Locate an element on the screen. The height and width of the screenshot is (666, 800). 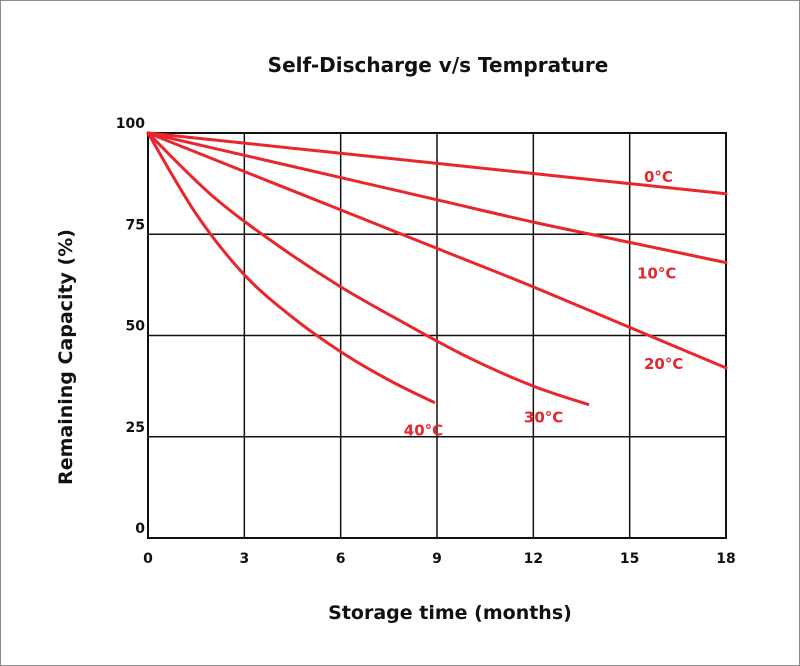
x-tick-label: 9 is located at coordinates (437, 559).